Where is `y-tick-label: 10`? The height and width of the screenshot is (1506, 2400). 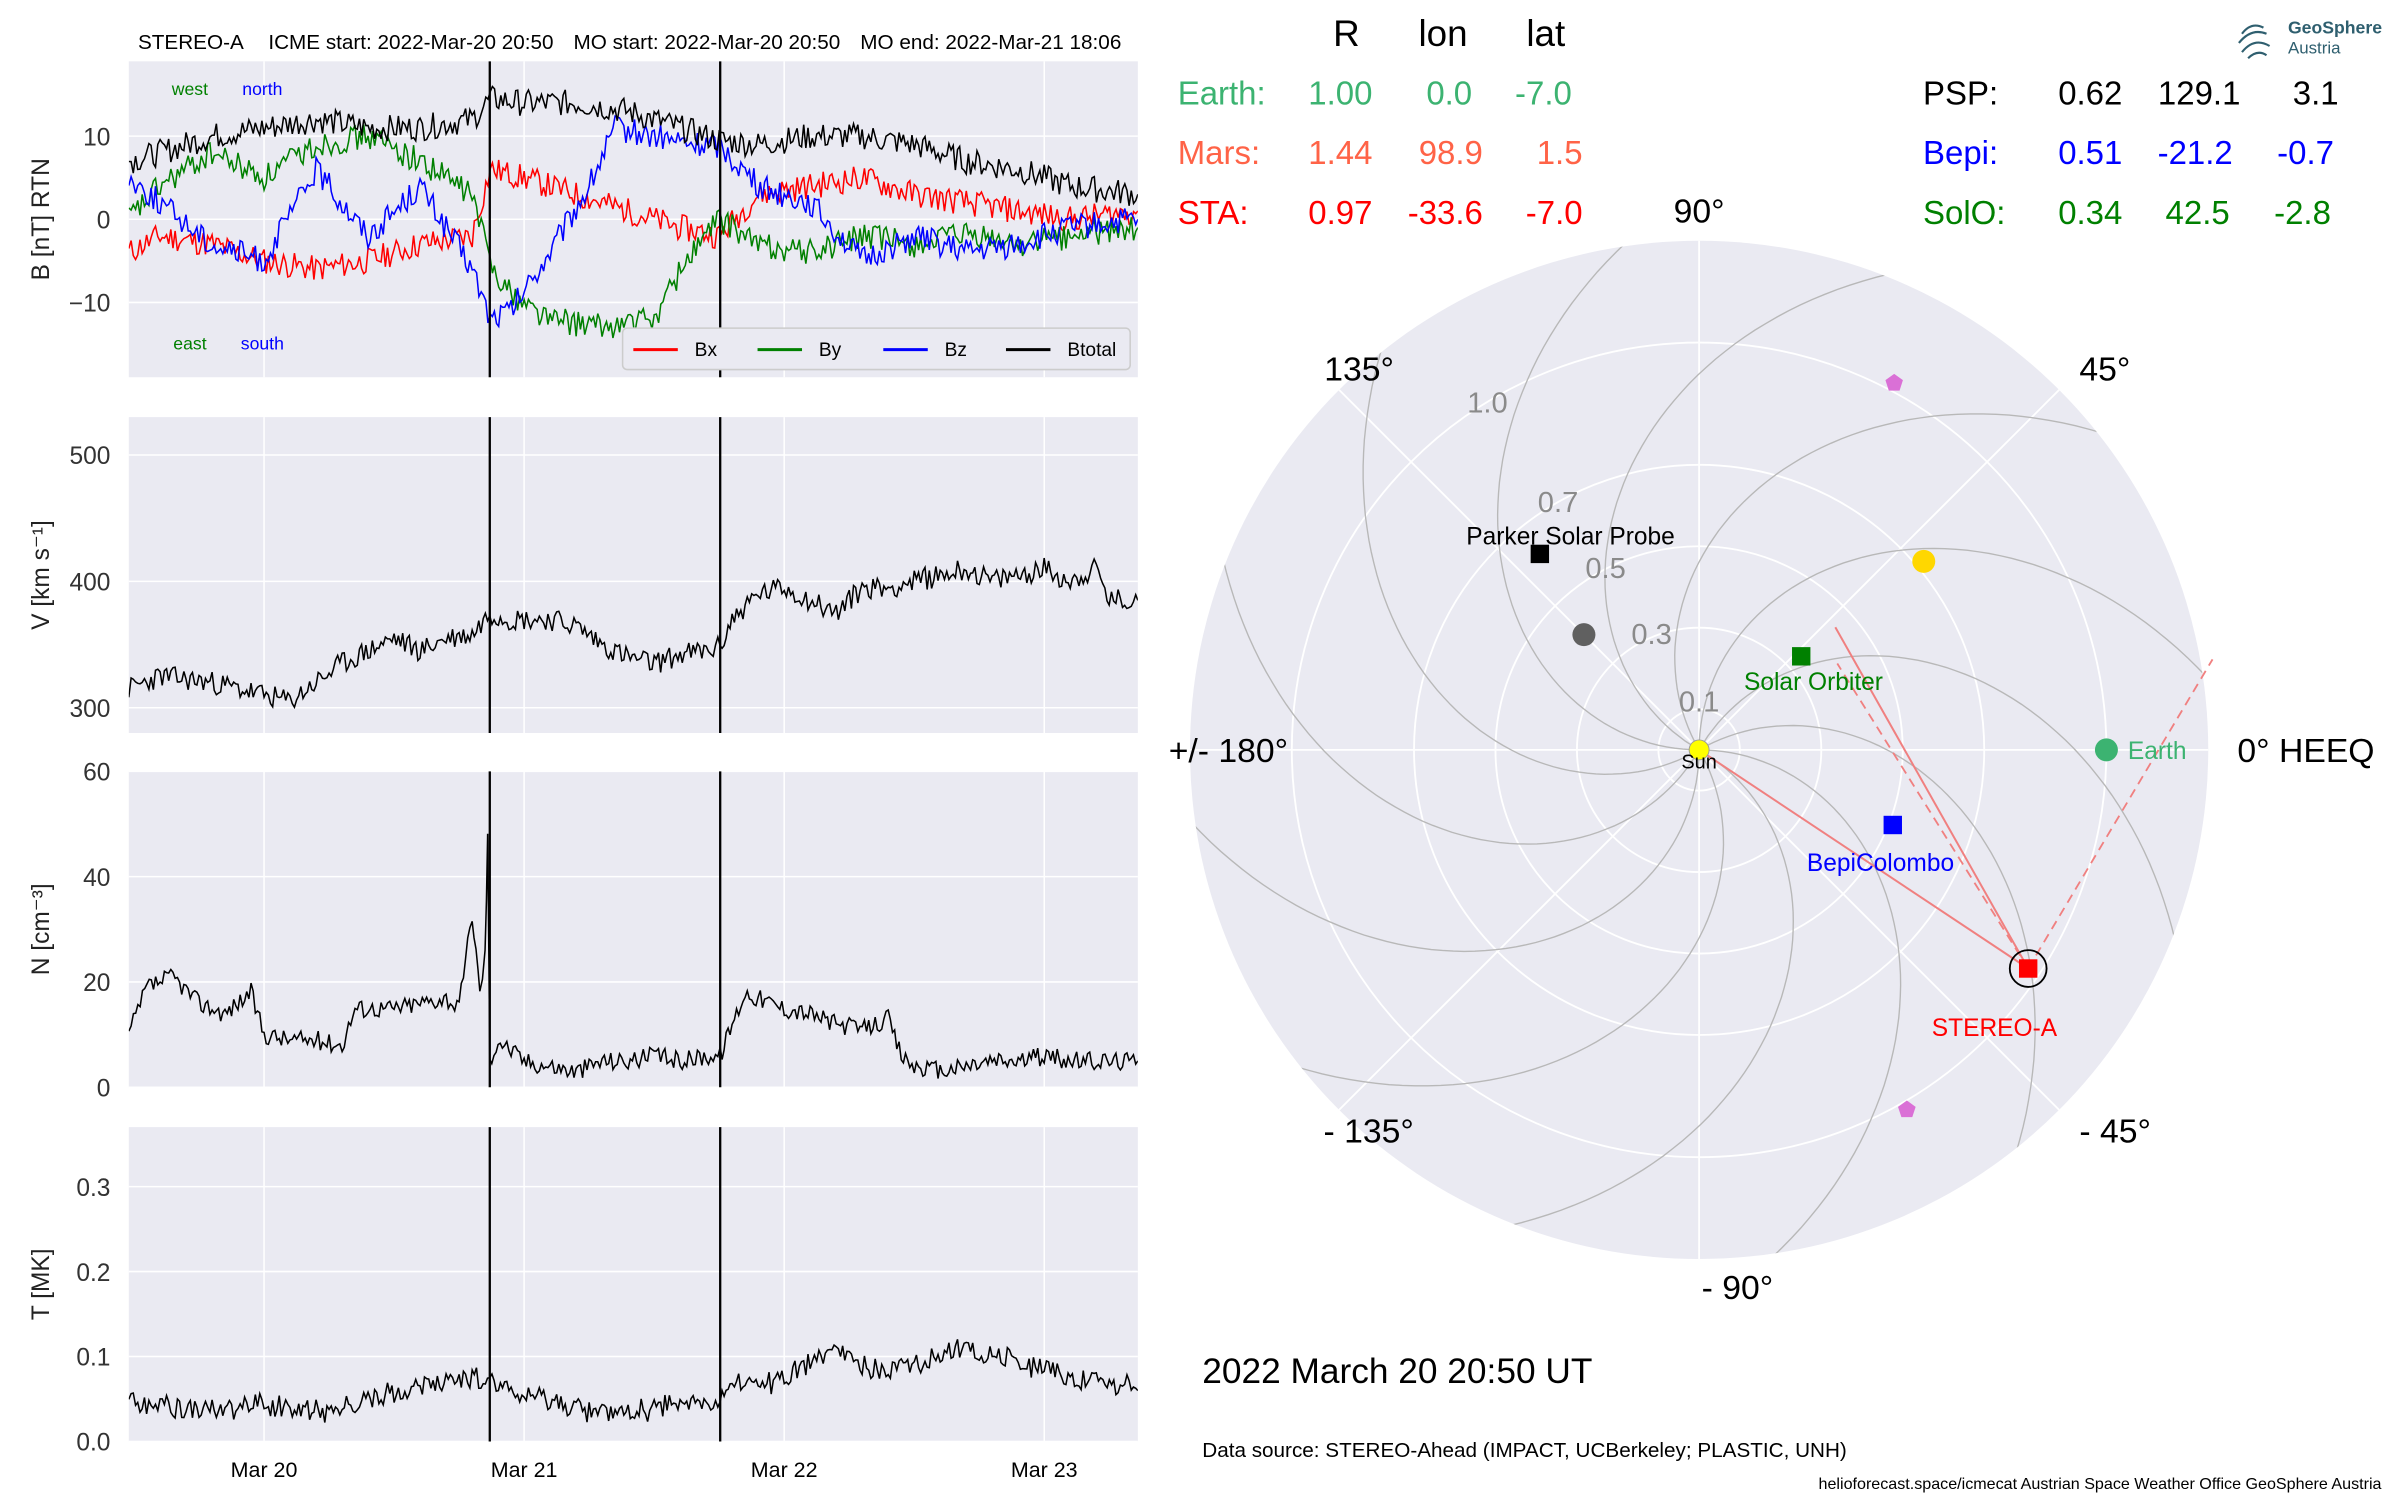
y-tick-label: 10 is located at coordinates (96, 137).